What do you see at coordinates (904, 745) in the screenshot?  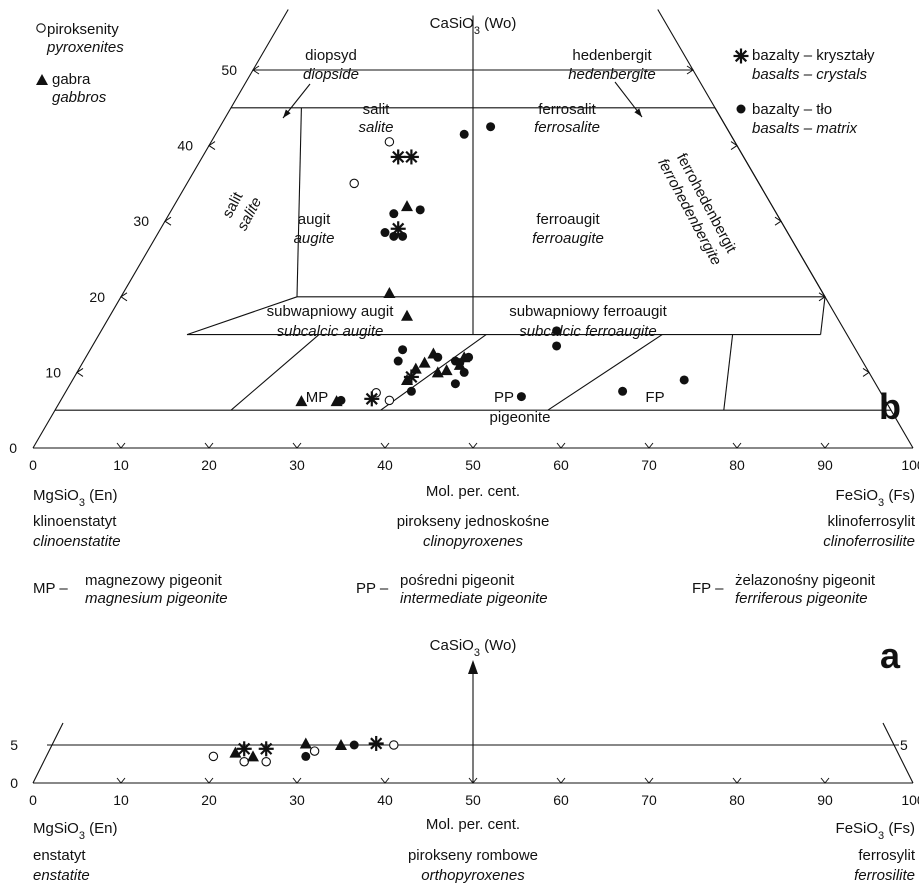 I see `a-tick-label-right-5: 5` at bounding box center [904, 745].